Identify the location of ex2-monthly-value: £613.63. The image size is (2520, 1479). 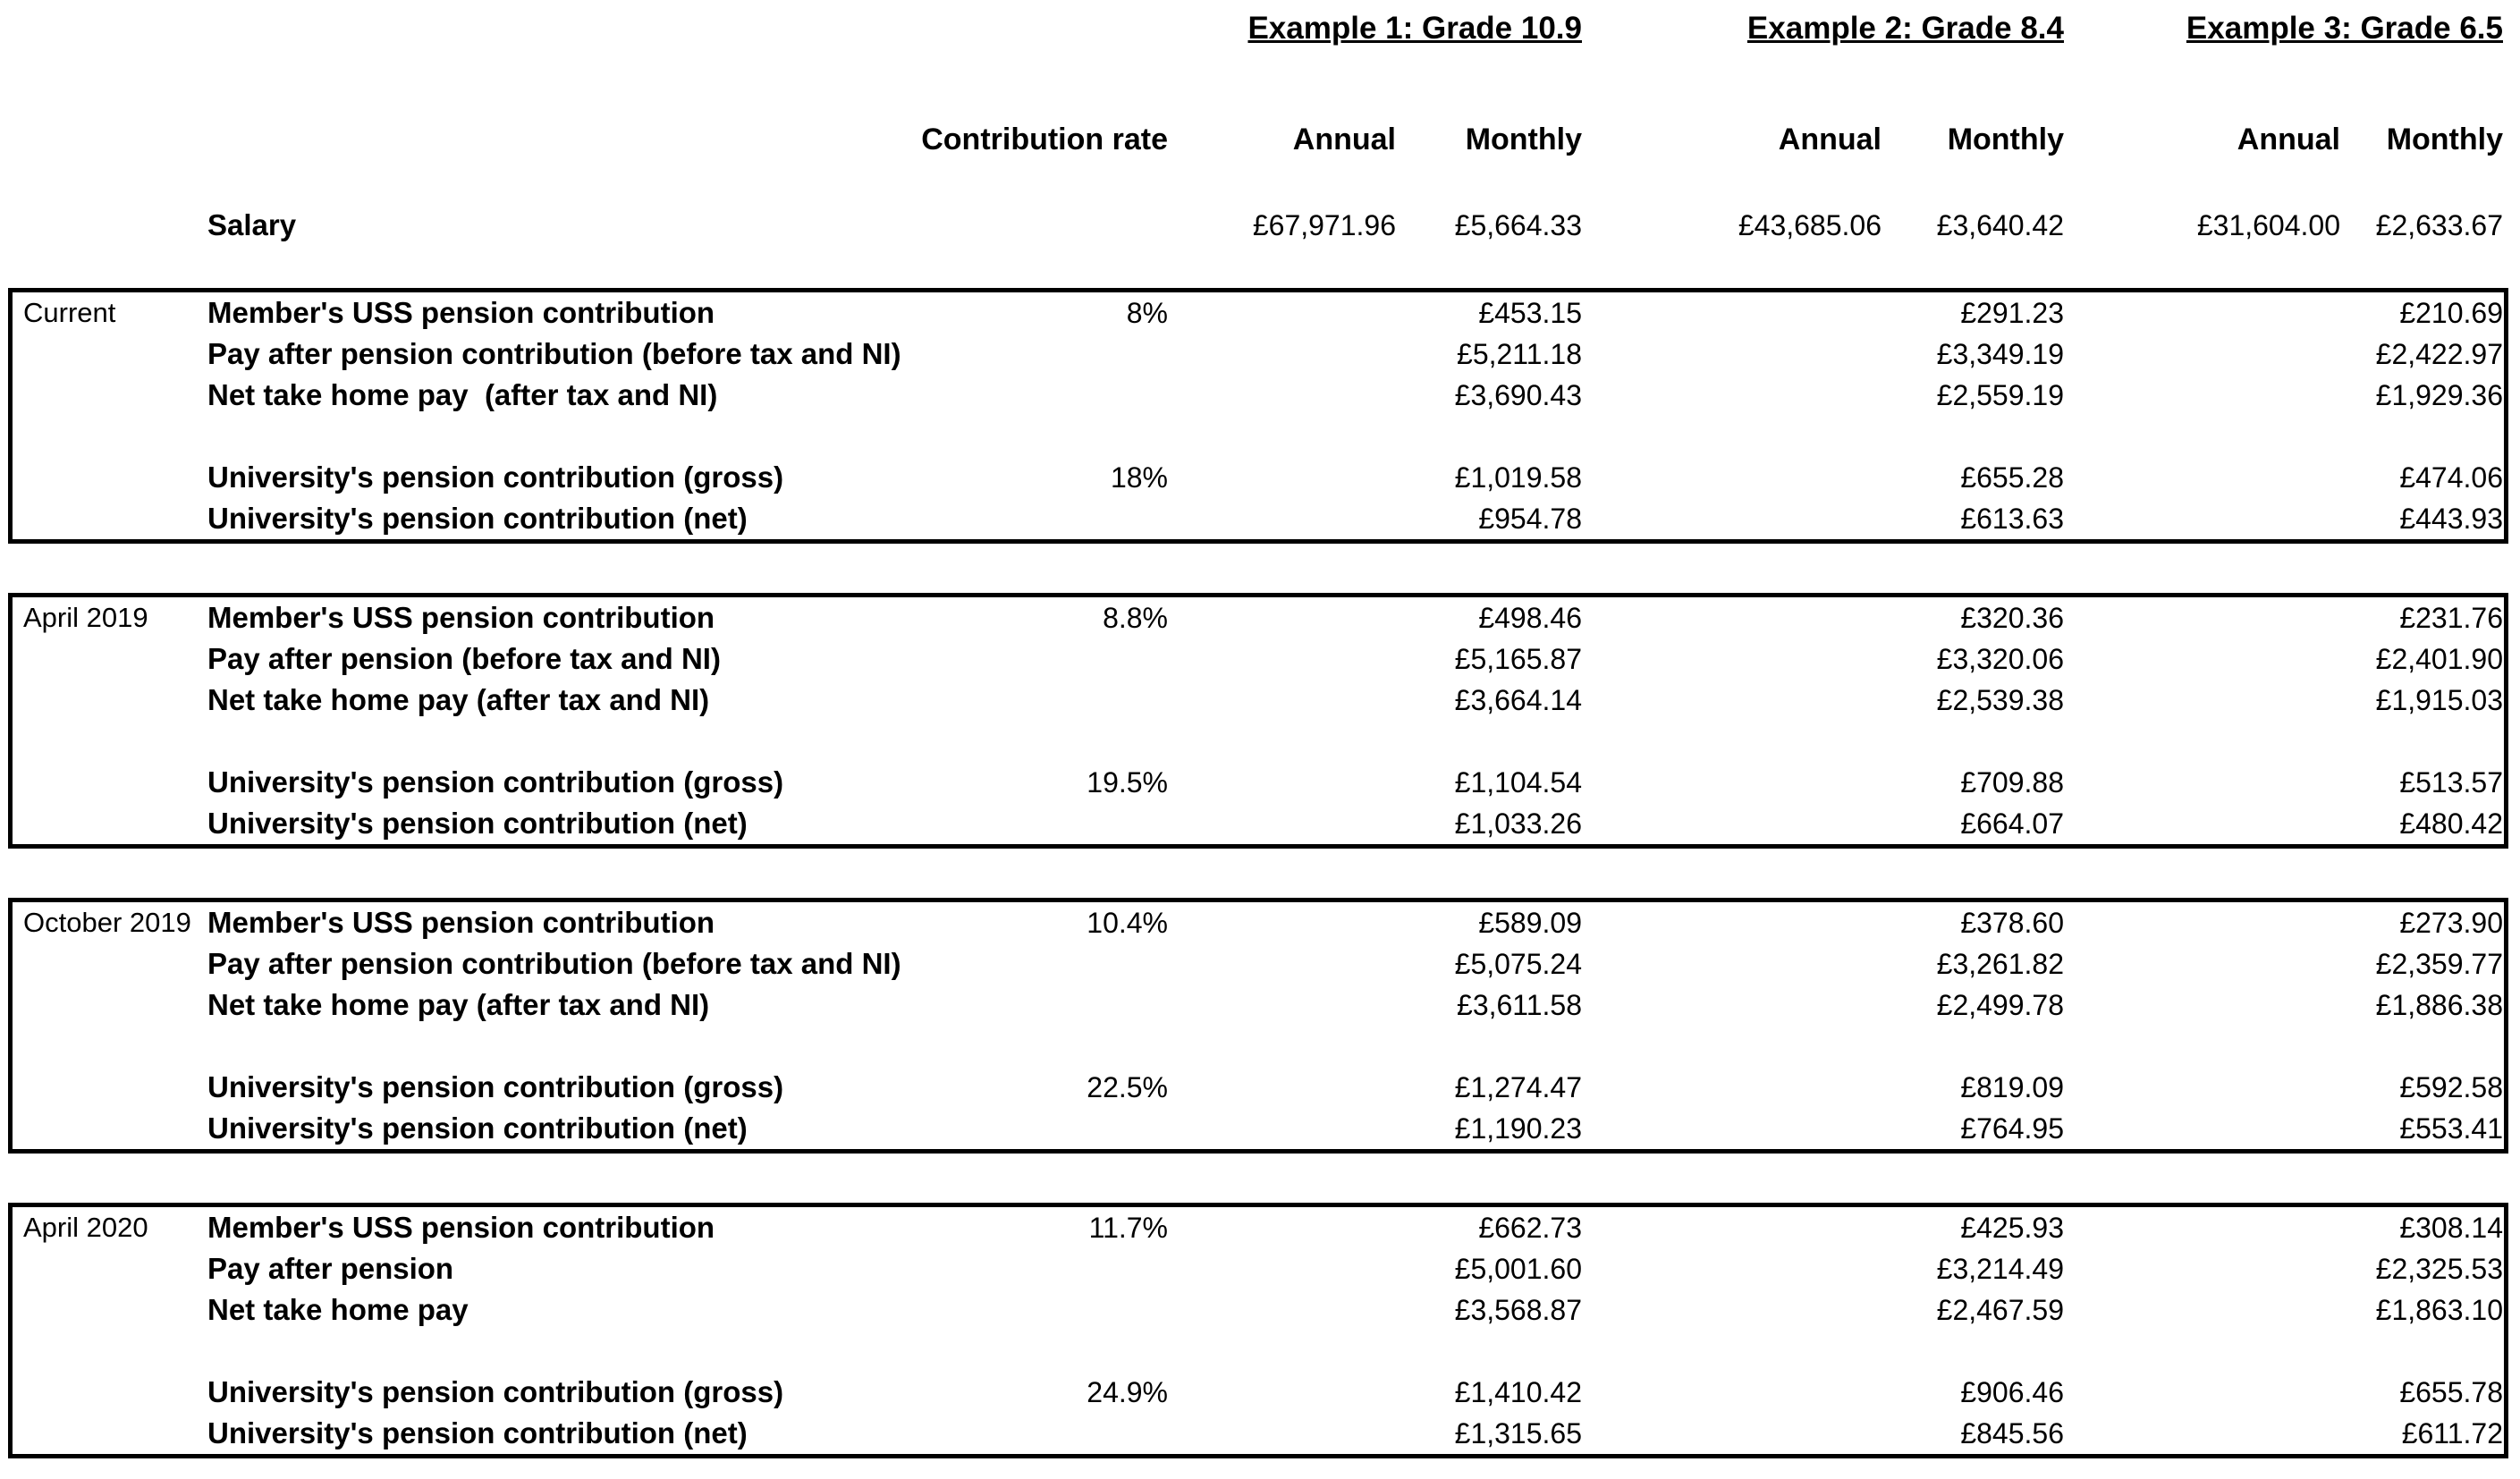
(2012, 518).